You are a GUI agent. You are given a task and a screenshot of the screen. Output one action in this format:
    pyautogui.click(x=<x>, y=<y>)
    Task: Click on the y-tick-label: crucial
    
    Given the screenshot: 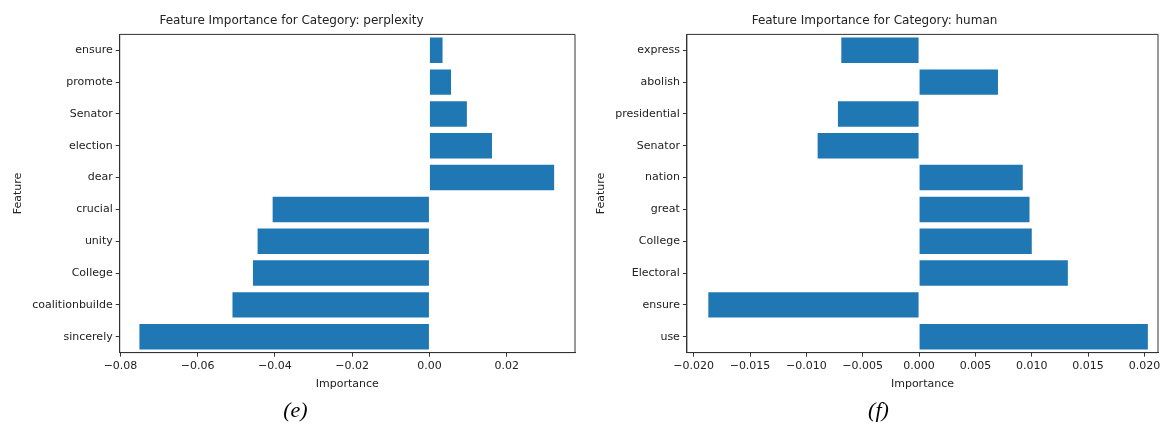 What is the action you would take?
    pyautogui.click(x=94, y=209)
    